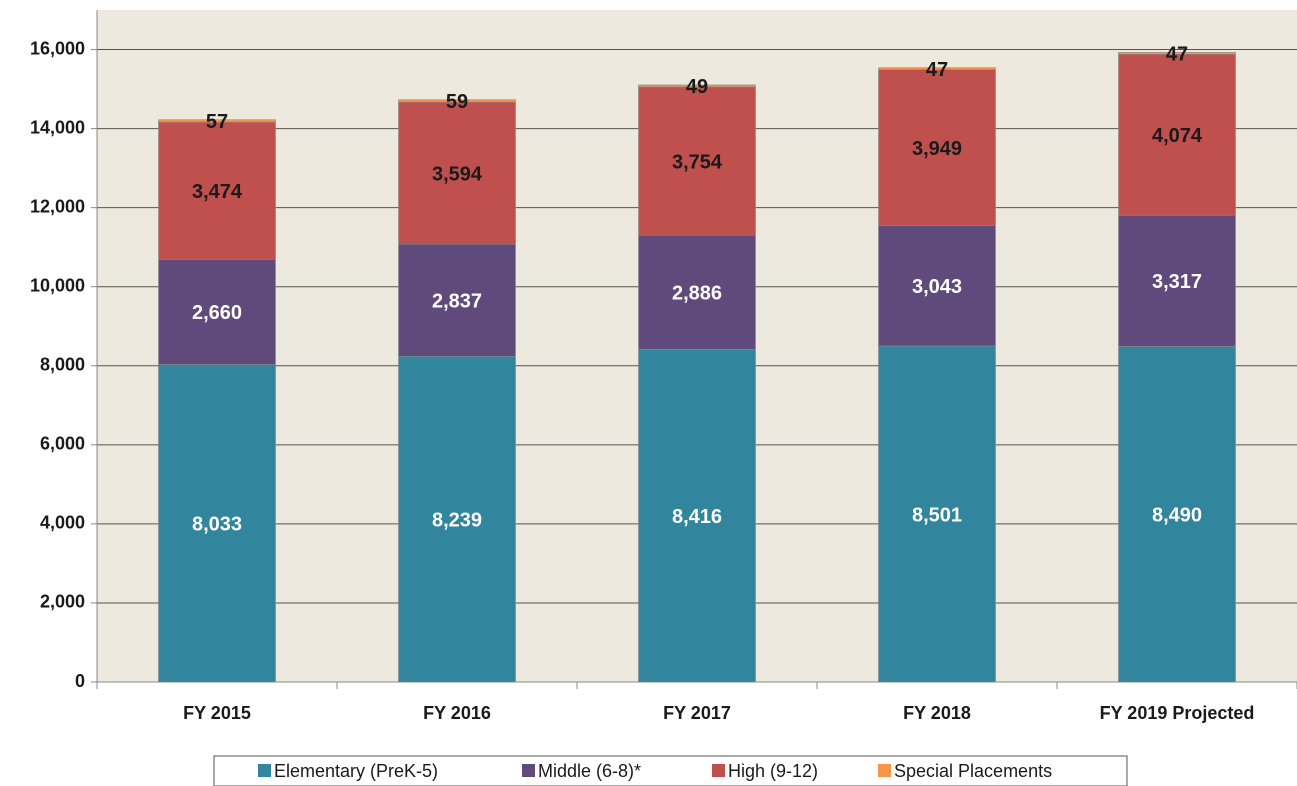 The height and width of the screenshot is (786, 1297). What do you see at coordinates (457, 713) in the screenshot?
I see `x-tick-label: FY 2016` at bounding box center [457, 713].